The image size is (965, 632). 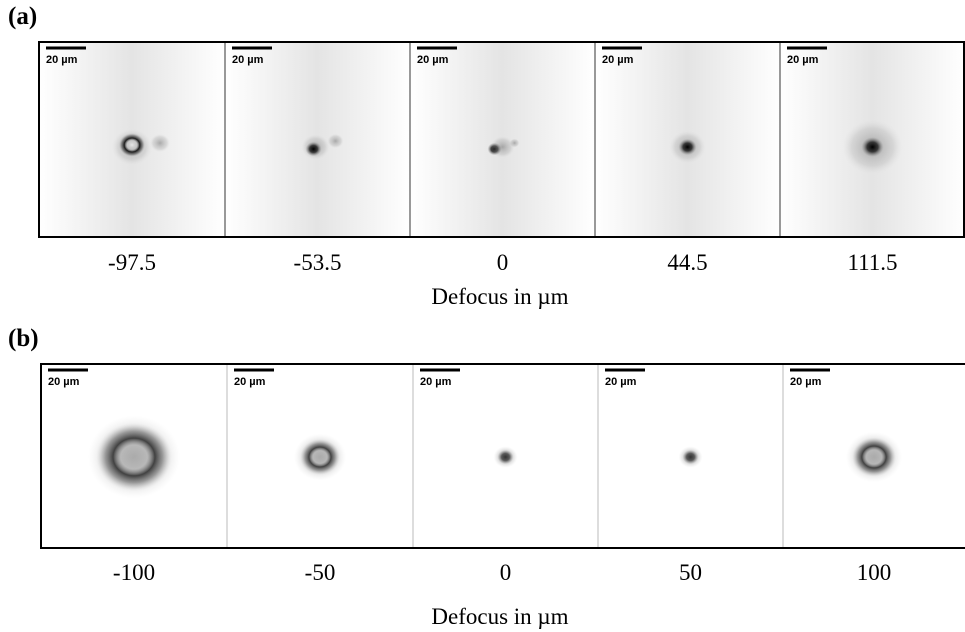 I want to click on defocus-label: -50, so click(x=320, y=572).